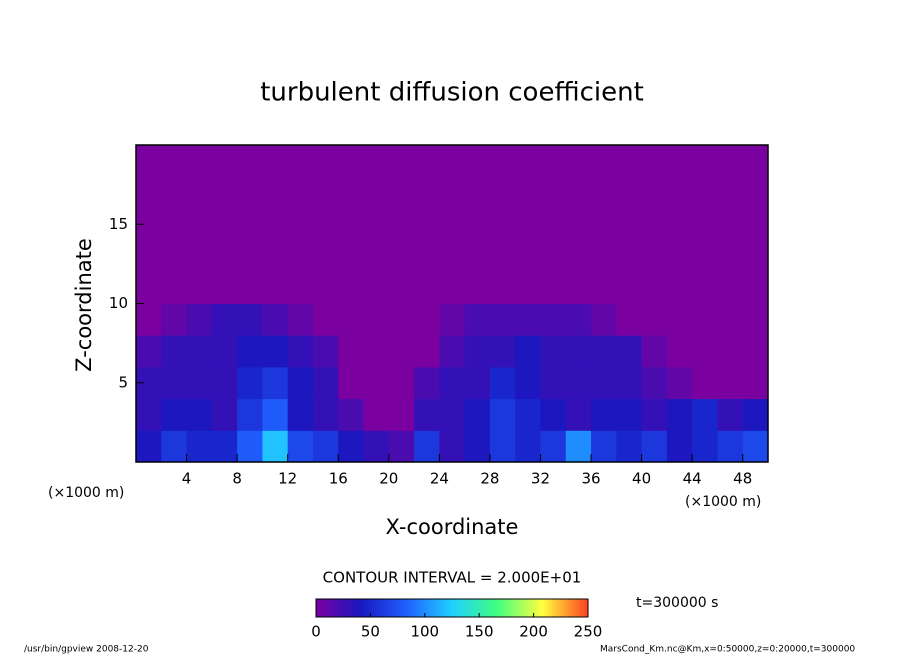  I want to click on colorbar-tick-label: 50, so click(370, 632).